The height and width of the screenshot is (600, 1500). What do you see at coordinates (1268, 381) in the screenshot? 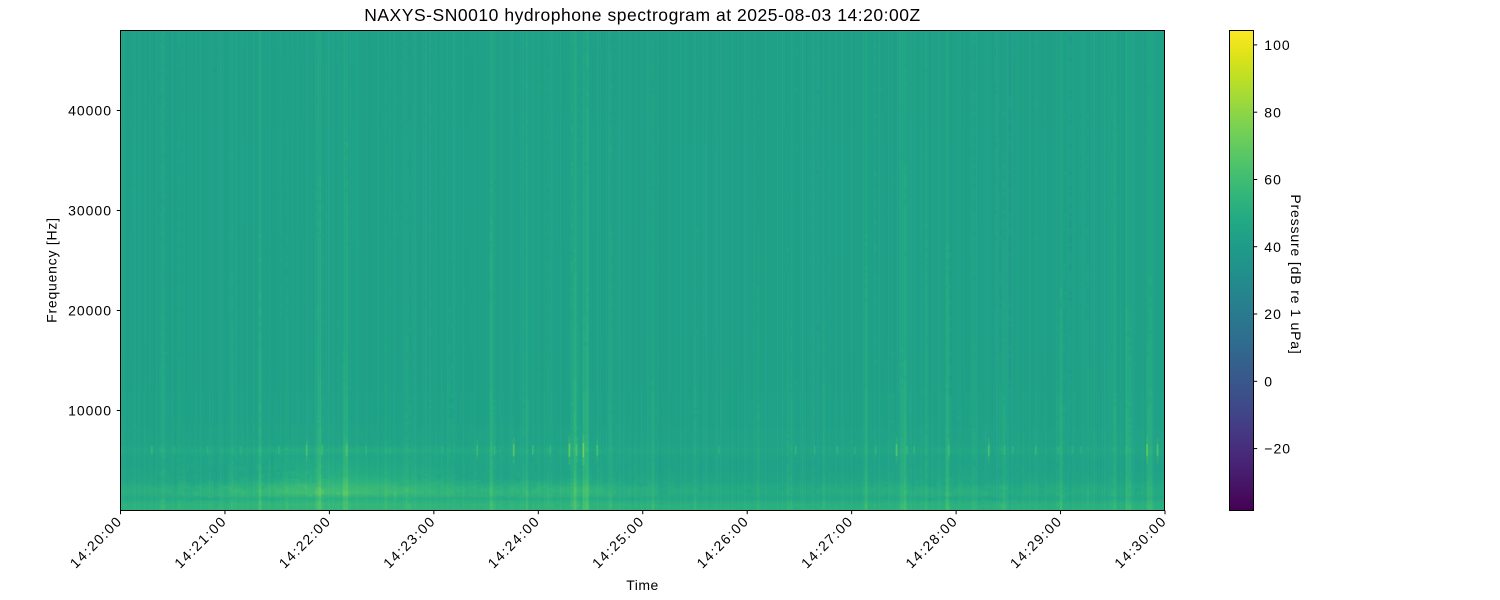
I see `svg-text: 0` at bounding box center [1268, 381].